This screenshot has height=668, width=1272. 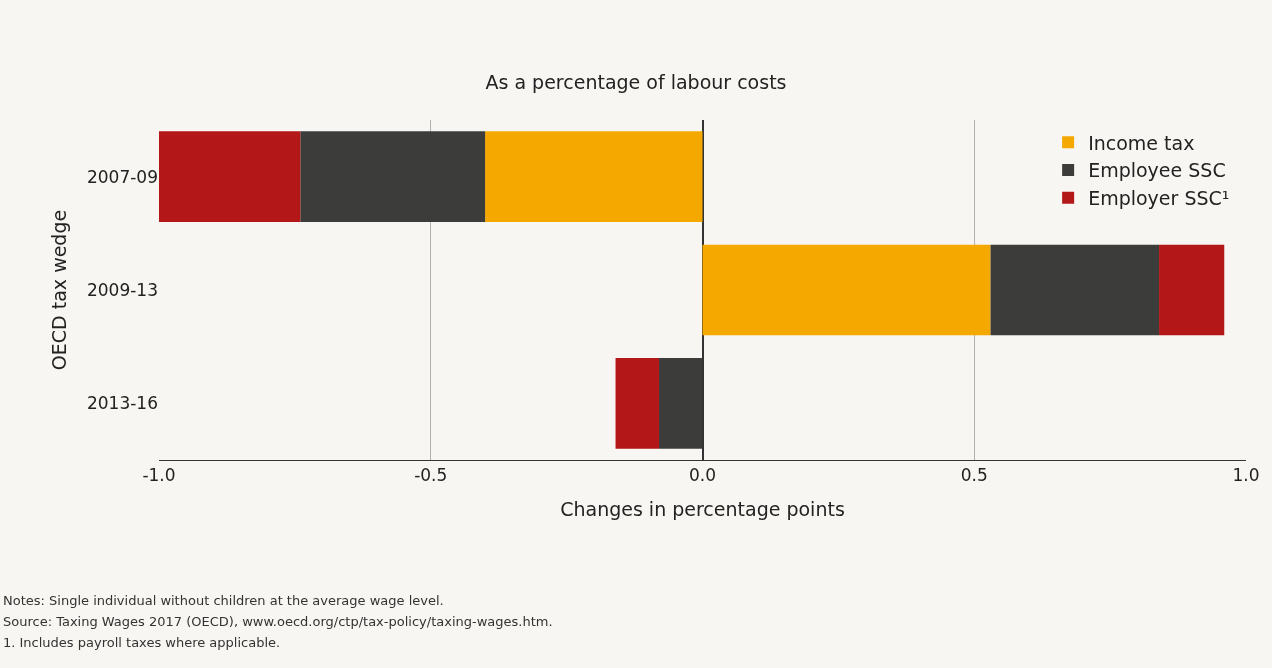 What do you see at coordinates (702, 509) in the screenshot?
I see `x-axis-title: Changes in percentage points` at bounding box center [702, 509].